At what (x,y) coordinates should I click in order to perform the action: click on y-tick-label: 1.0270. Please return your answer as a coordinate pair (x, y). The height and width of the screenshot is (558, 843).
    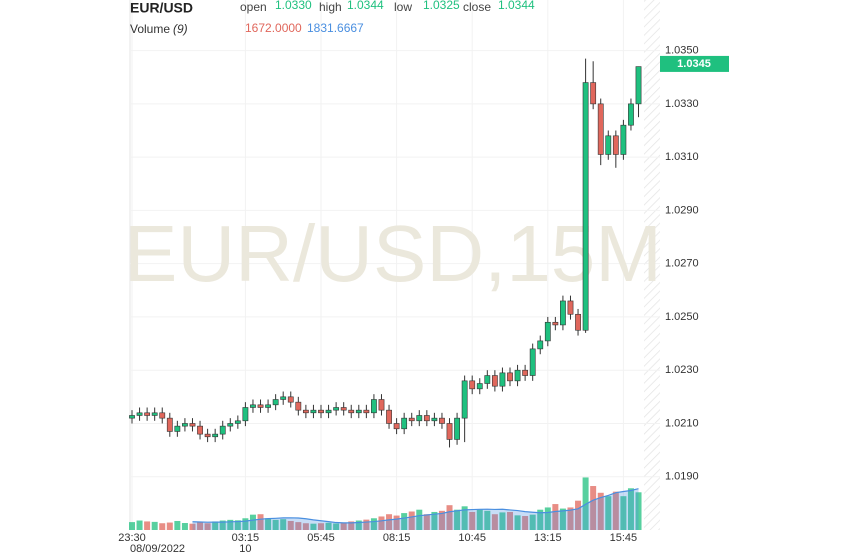
    Looking at the image, I should click on (682, 264).